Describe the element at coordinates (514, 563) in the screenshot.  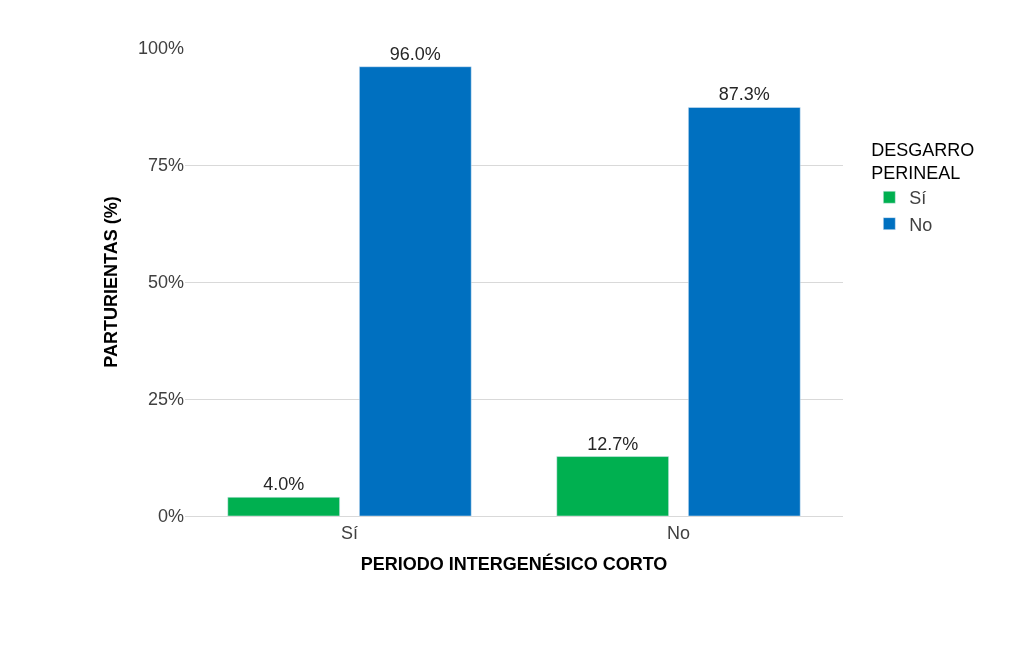
I see `x-axis-title: PERIODO INTERGENÉSICO CORTO` at that location.